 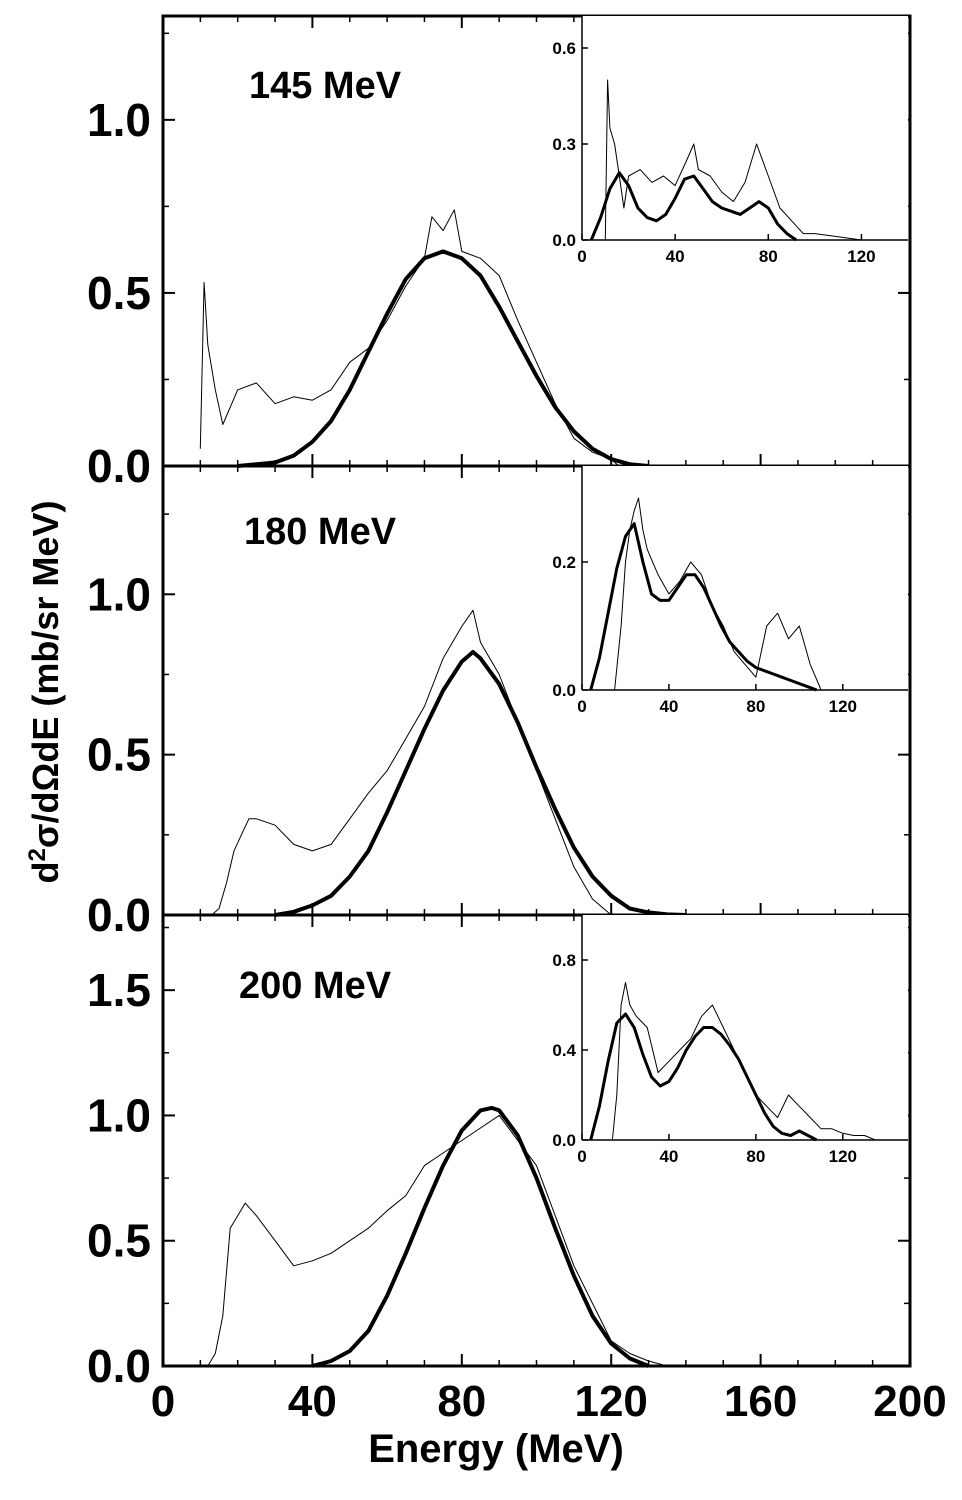 I want to click on panel-middle-inset-series-fit, so click(x=703, y=607).